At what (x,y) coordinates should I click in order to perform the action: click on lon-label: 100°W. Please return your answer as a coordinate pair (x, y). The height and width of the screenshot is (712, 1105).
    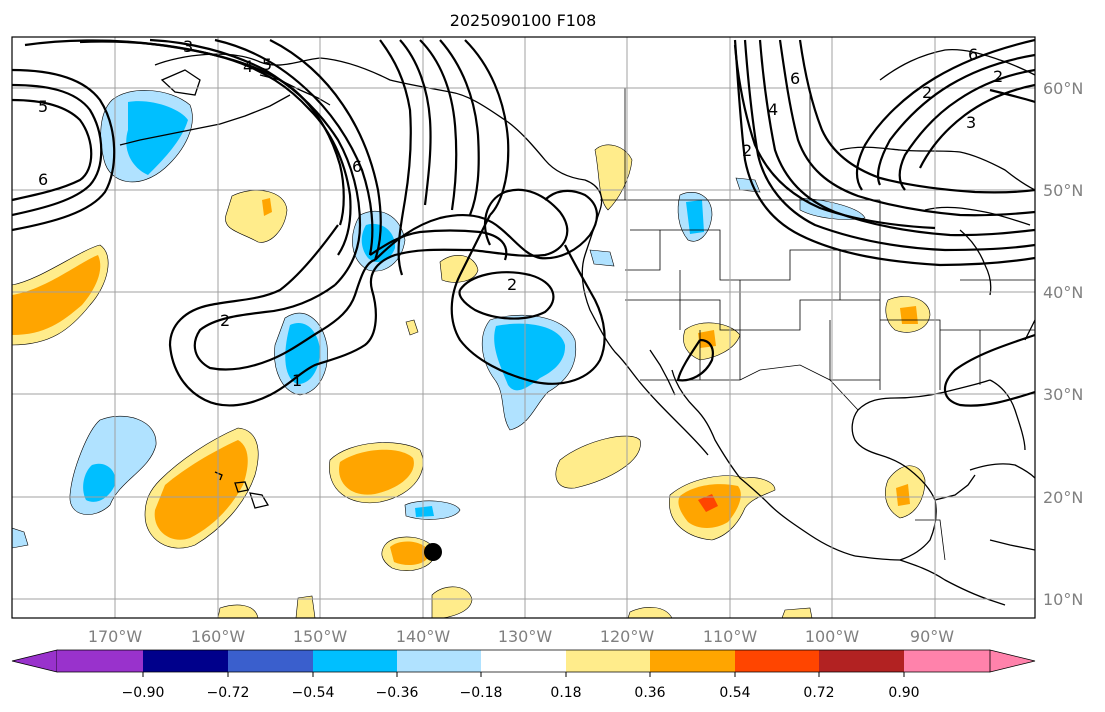
    Looking at the image, I should click on (832, 636).